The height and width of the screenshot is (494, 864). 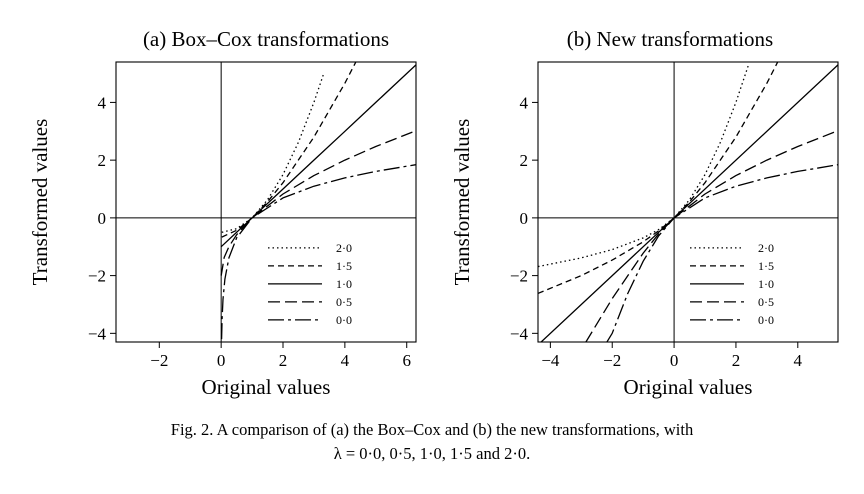 What do you see at coordinates (102, 218) in the screenshot?
I see `panel-a-ytick-label: 0` at bounding box center [102, 218].